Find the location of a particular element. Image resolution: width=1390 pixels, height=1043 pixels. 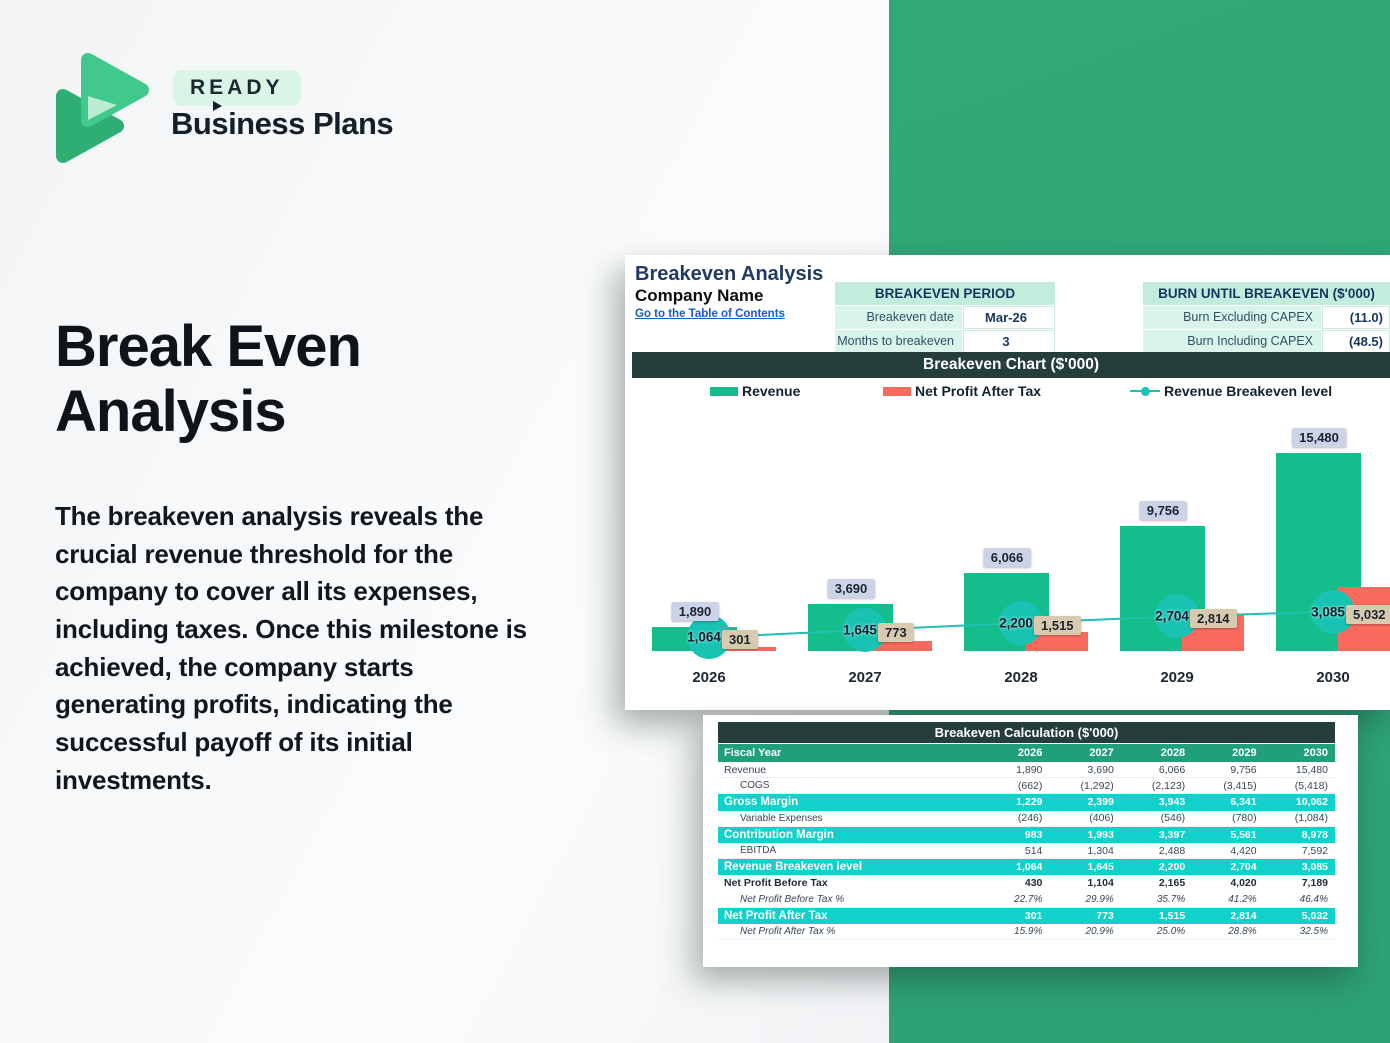

calc-row-value: (2,123) is located at coordinates (1168, 785).